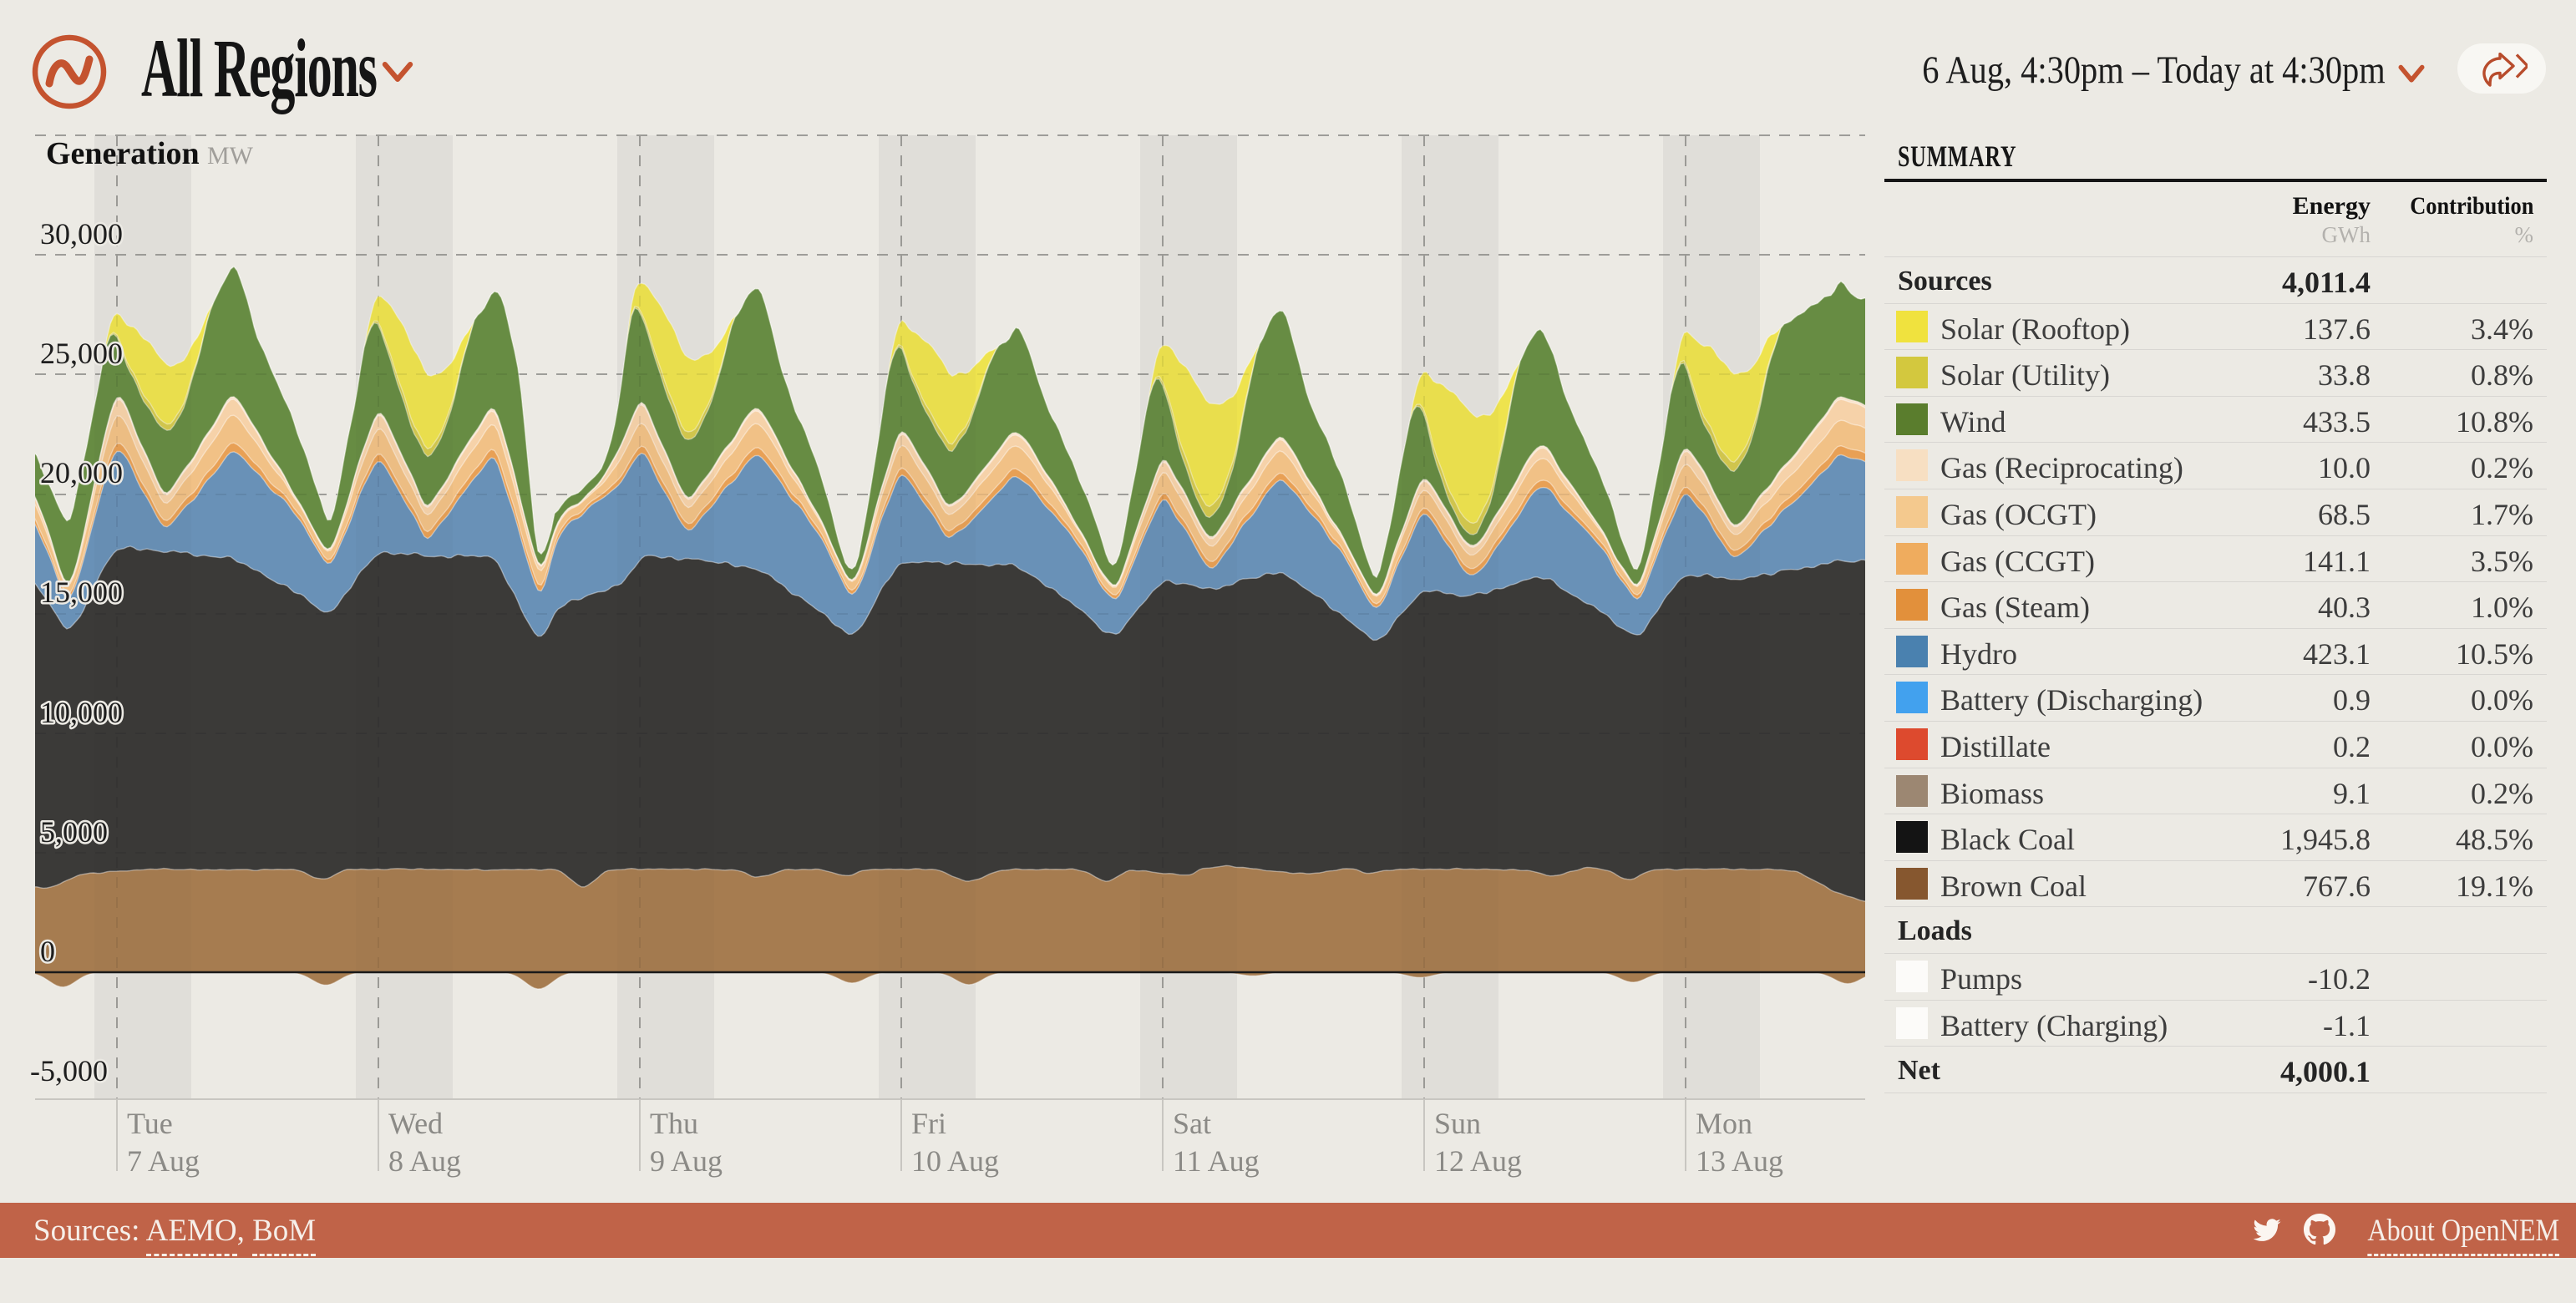  What do you see at coordinates (230, 156) in the screenshot?
I see `svg-text: MW` at bounding box center [230, 156].